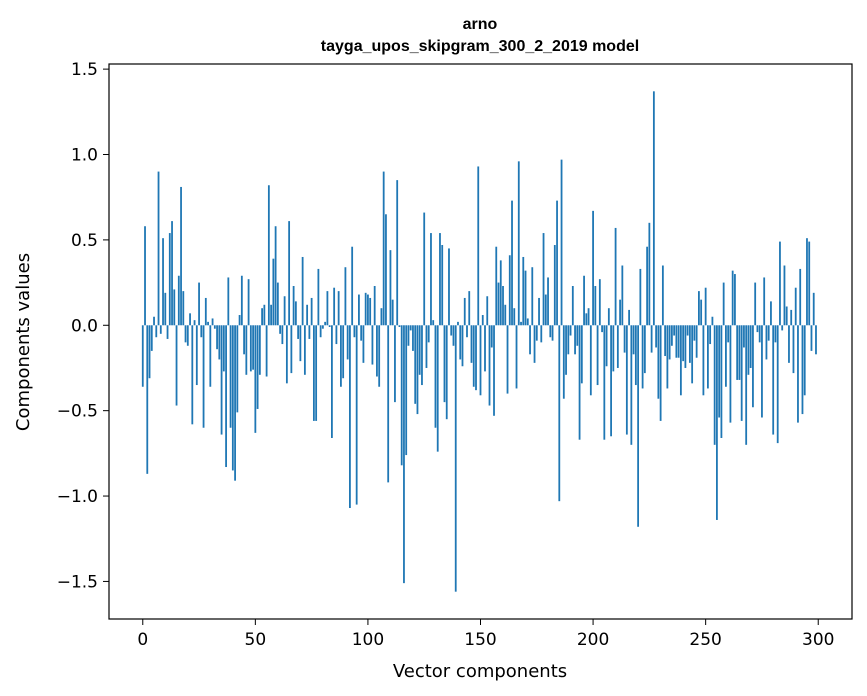 This screenshot has height=696, width=867. I want to click on y-tick-label: 1.5, so click(84, 70).